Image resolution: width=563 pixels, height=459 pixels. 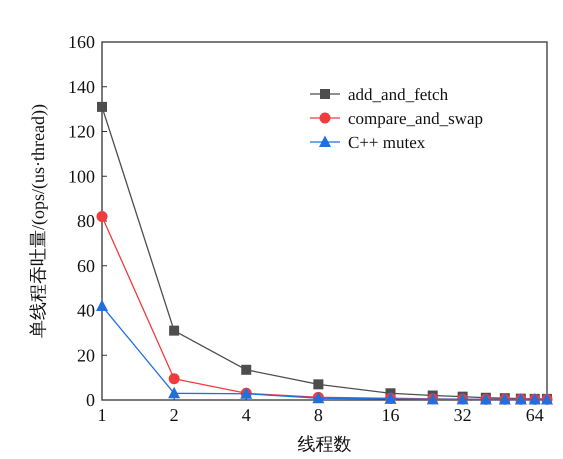 What do you see at coordinates (463, 415) in the screenshot?
I see `x-tick-label: 32` at bounding box center [463, 415].